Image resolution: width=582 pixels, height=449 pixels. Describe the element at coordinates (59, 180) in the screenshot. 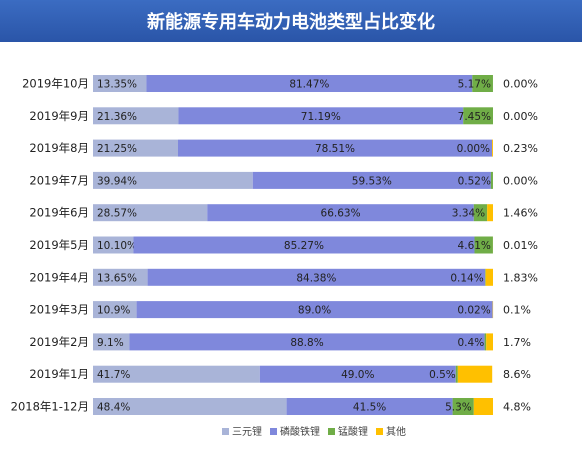

I see `category-label: 2019年7月` at that location.